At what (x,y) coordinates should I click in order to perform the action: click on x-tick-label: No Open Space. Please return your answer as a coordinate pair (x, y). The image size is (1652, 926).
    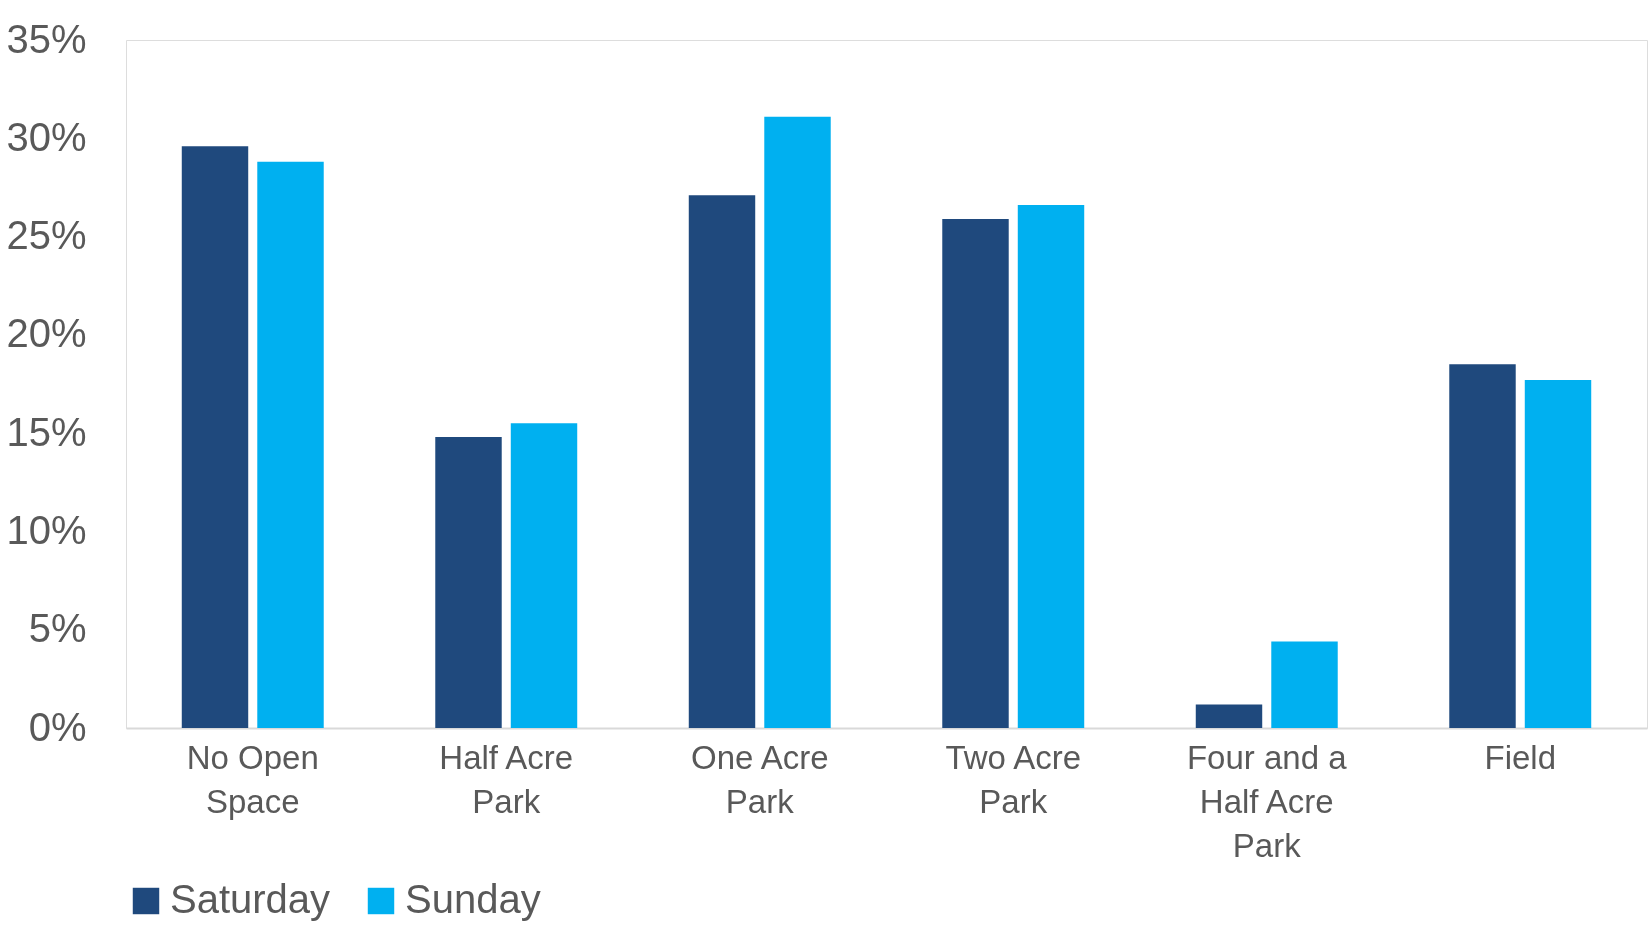
    Looking at the image, I should click on (252, 779).